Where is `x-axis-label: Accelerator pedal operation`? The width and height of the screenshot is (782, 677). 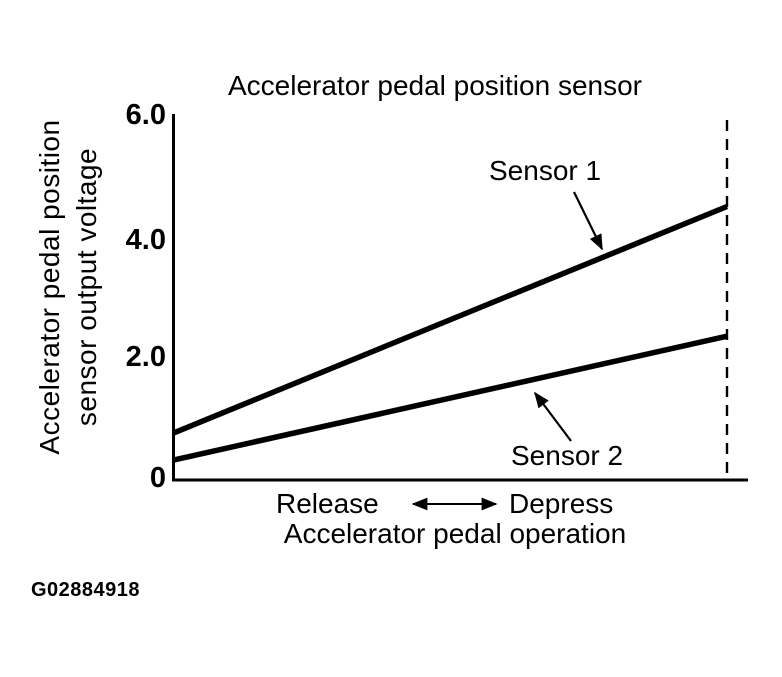
x-axis-label: Accelerator pedal operation is located at coordinates (455, 533).